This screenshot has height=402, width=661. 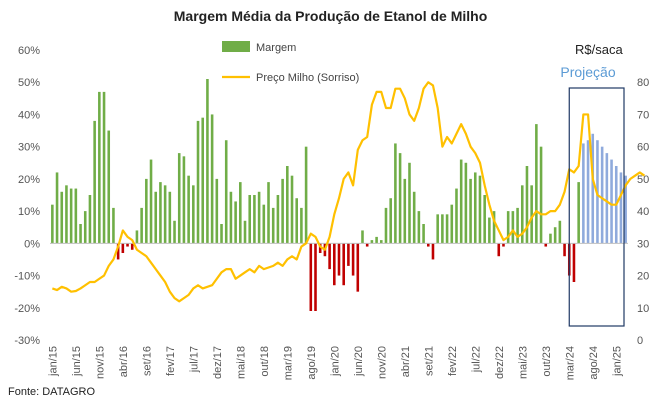 What do you see at coordinates (587, 72) in the screenshot?
I see `projection-label: Projeção` at bounding box center [587, 72].